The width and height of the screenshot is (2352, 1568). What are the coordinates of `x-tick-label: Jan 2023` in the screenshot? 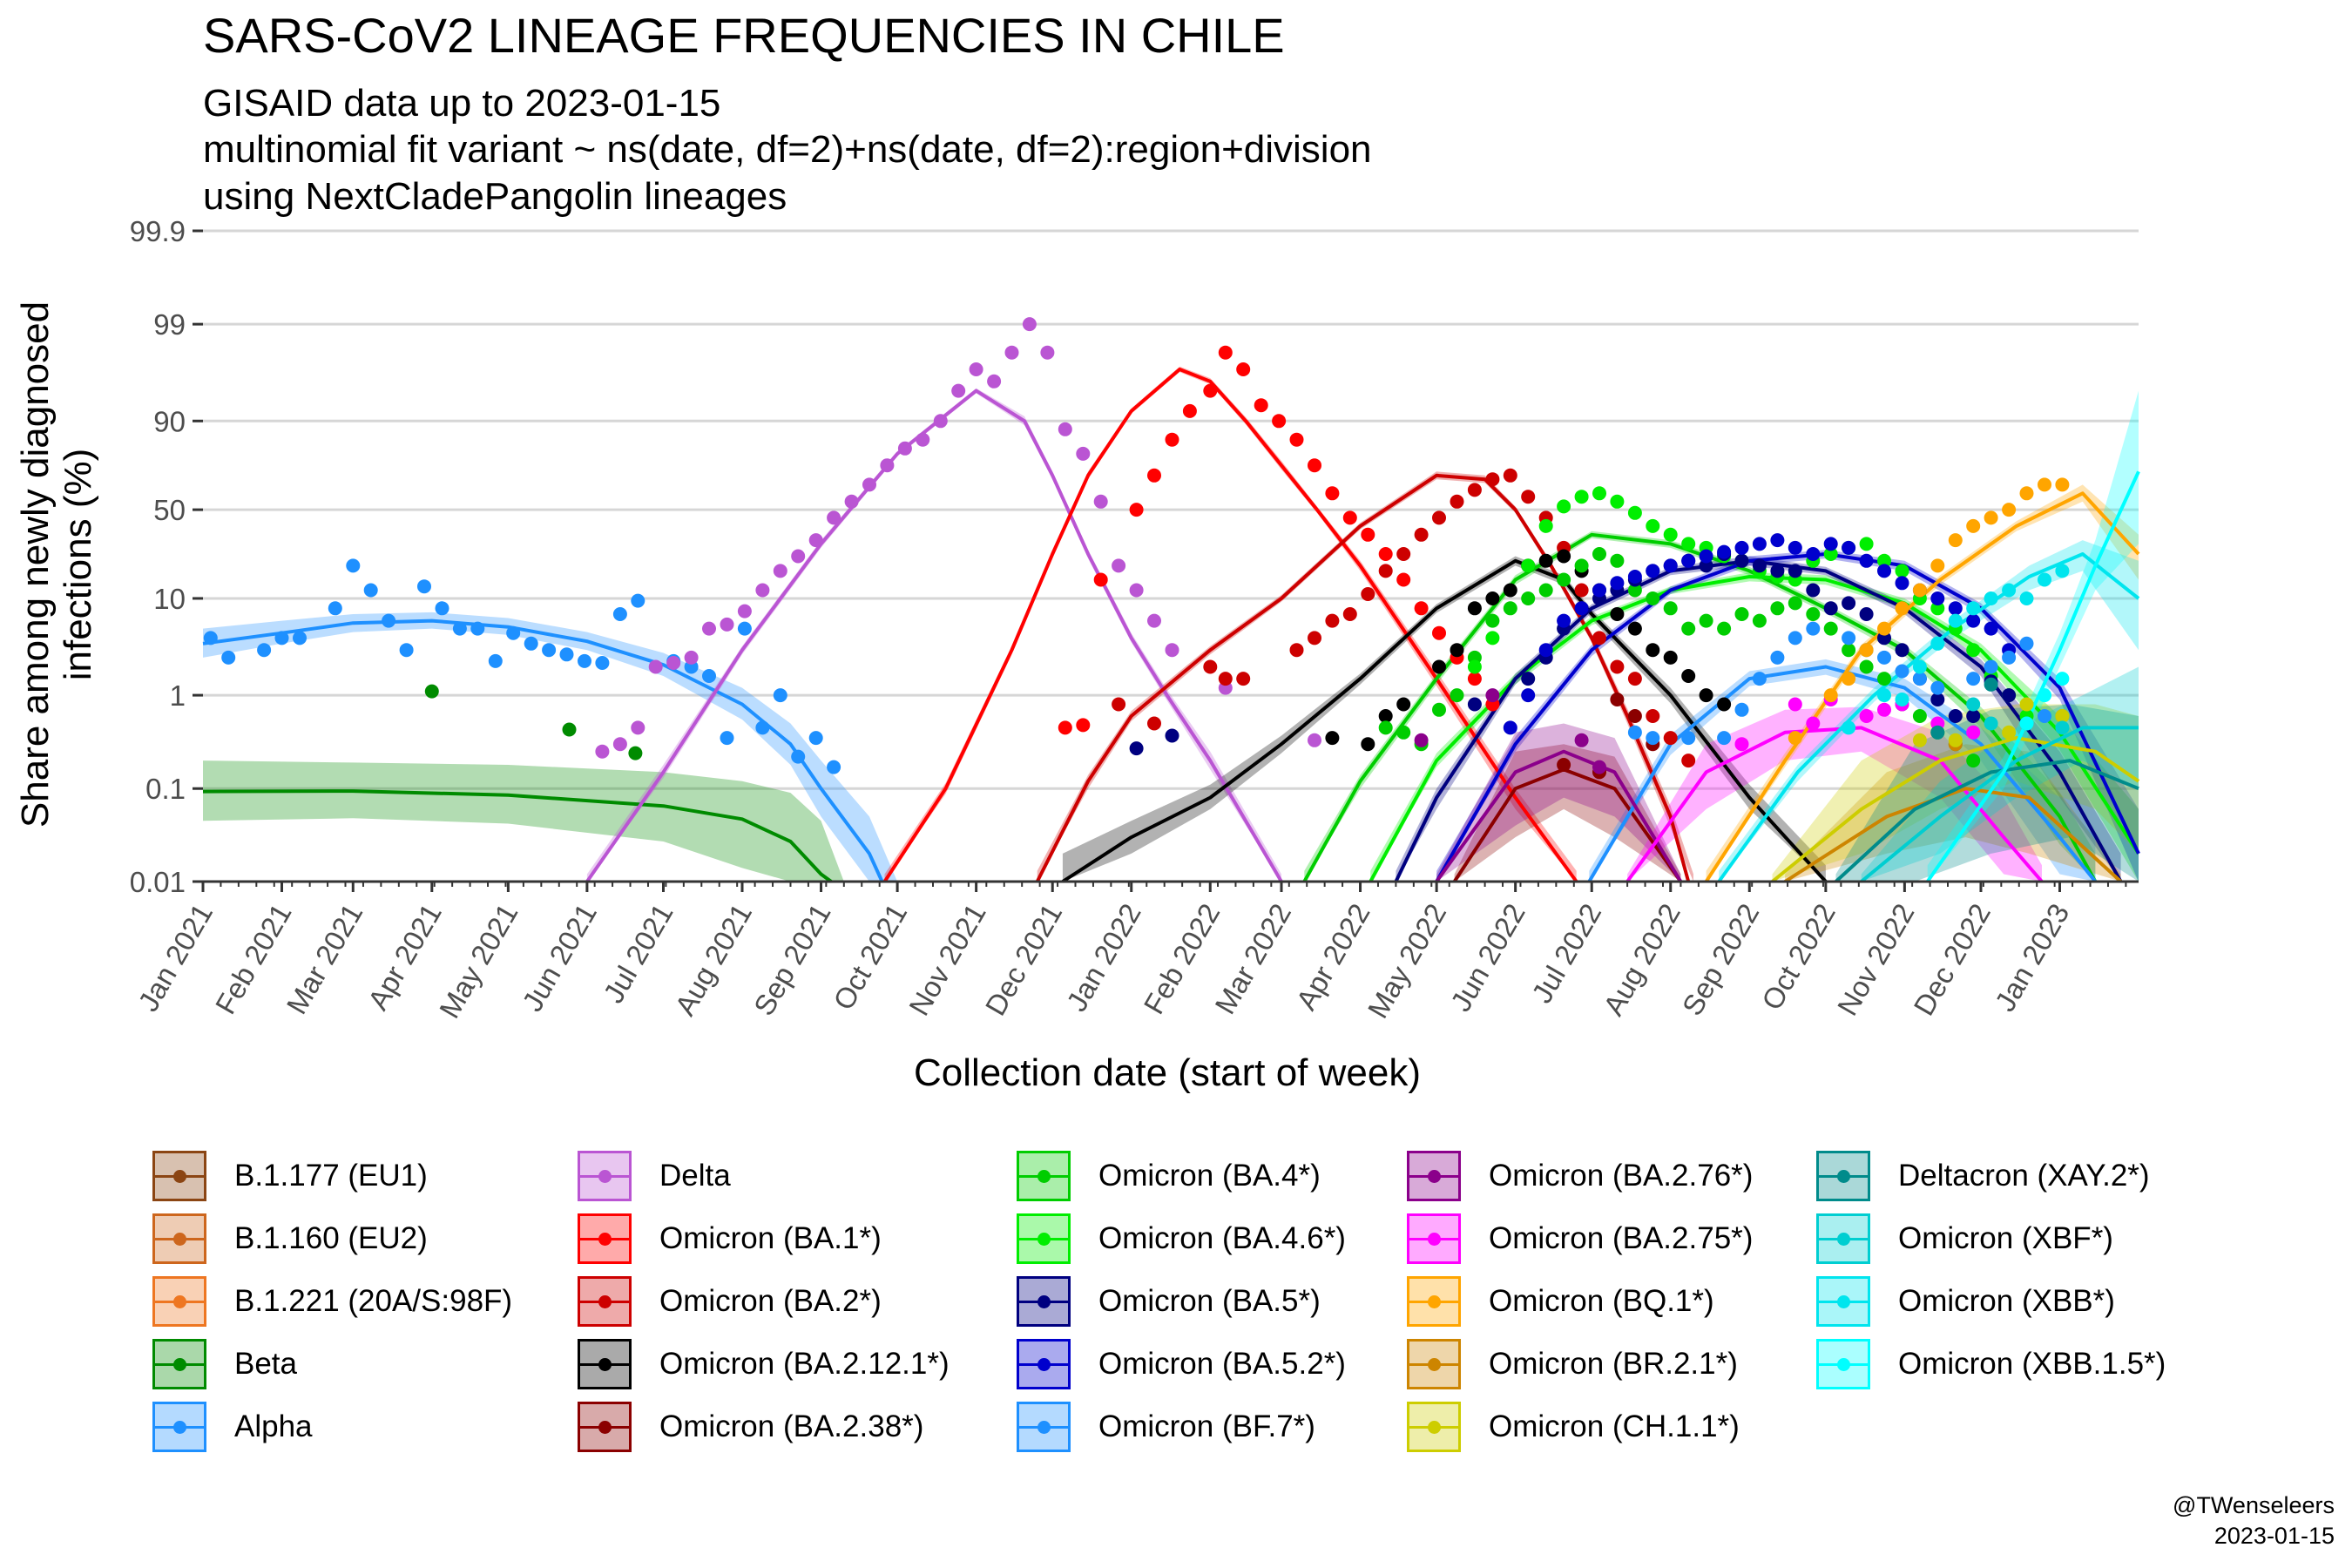 It's located at (2032, 957).